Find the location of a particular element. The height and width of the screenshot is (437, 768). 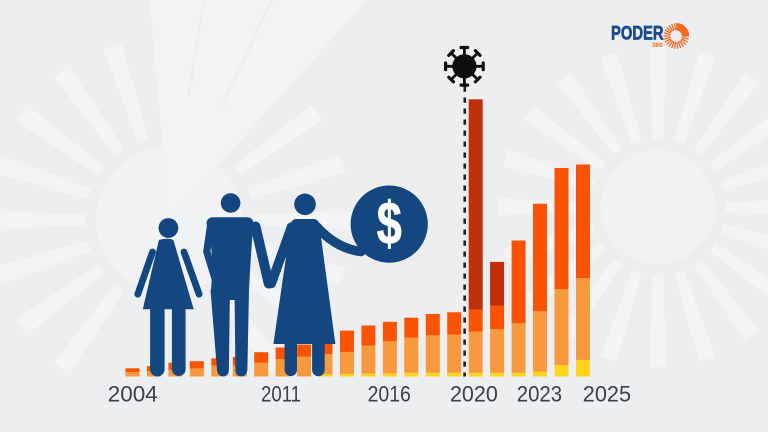

svg-text: 2016 is located at coordinates (389, 393).